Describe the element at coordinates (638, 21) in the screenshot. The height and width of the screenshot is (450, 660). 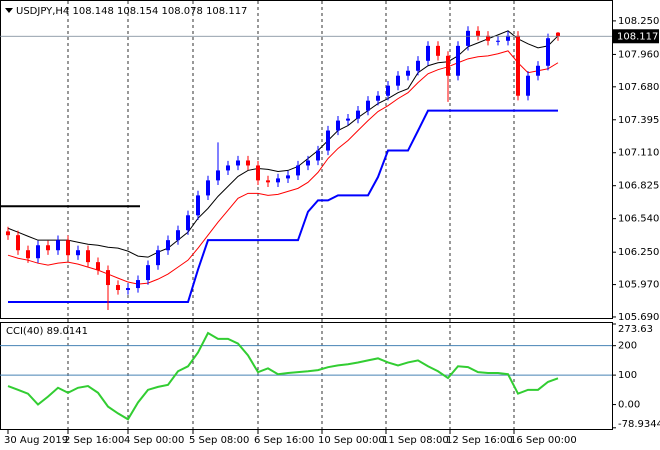
I see `y-tick-label: 108.250` at that location.